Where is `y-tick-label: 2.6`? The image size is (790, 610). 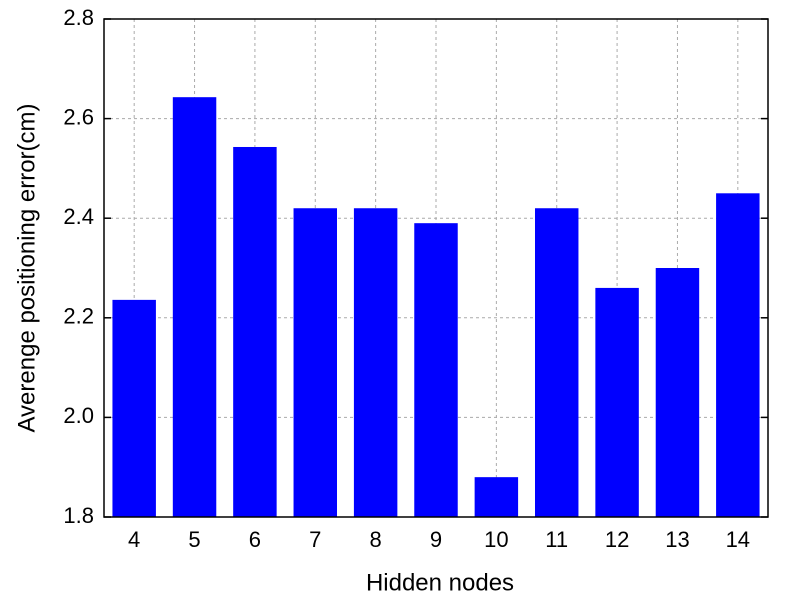 y-tick-label: 2.6 is located at coordinates (78, 116).